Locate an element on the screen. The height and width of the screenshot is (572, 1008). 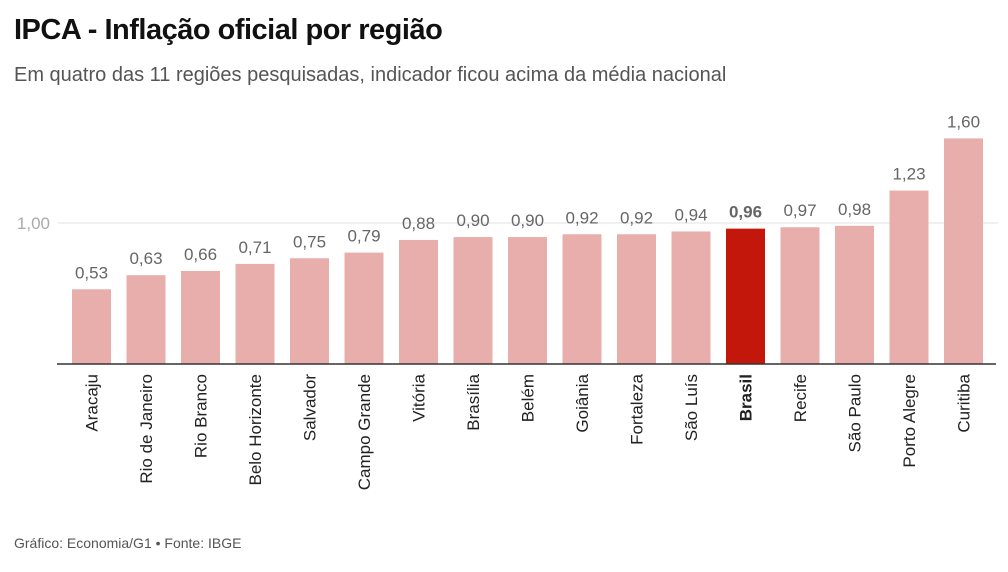
category-label: Vitória is located at coordinates (419, 397).